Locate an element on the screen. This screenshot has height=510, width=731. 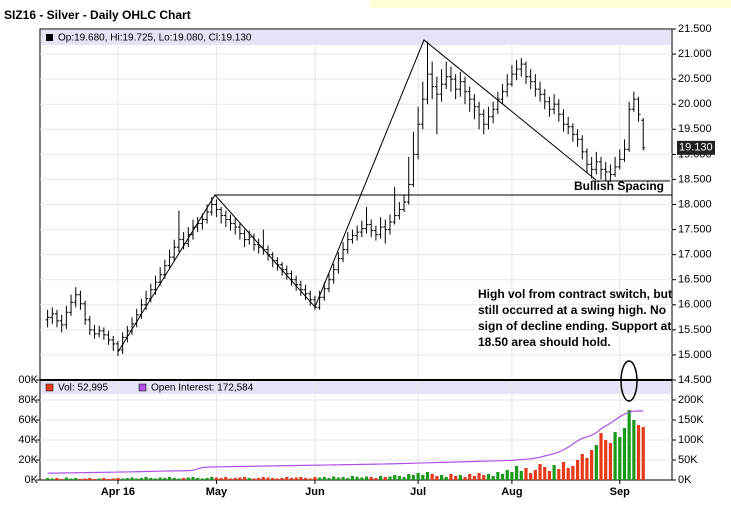
y-tick-label: 17.500 is located at coordinates (695, 229).